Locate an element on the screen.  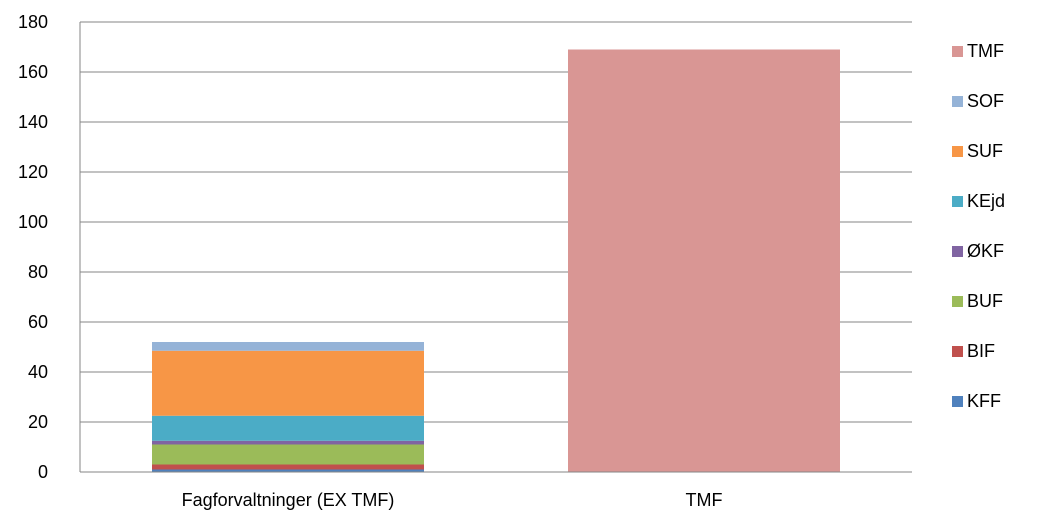
y-tick-label: 120 is located at coordinates (33, 172).